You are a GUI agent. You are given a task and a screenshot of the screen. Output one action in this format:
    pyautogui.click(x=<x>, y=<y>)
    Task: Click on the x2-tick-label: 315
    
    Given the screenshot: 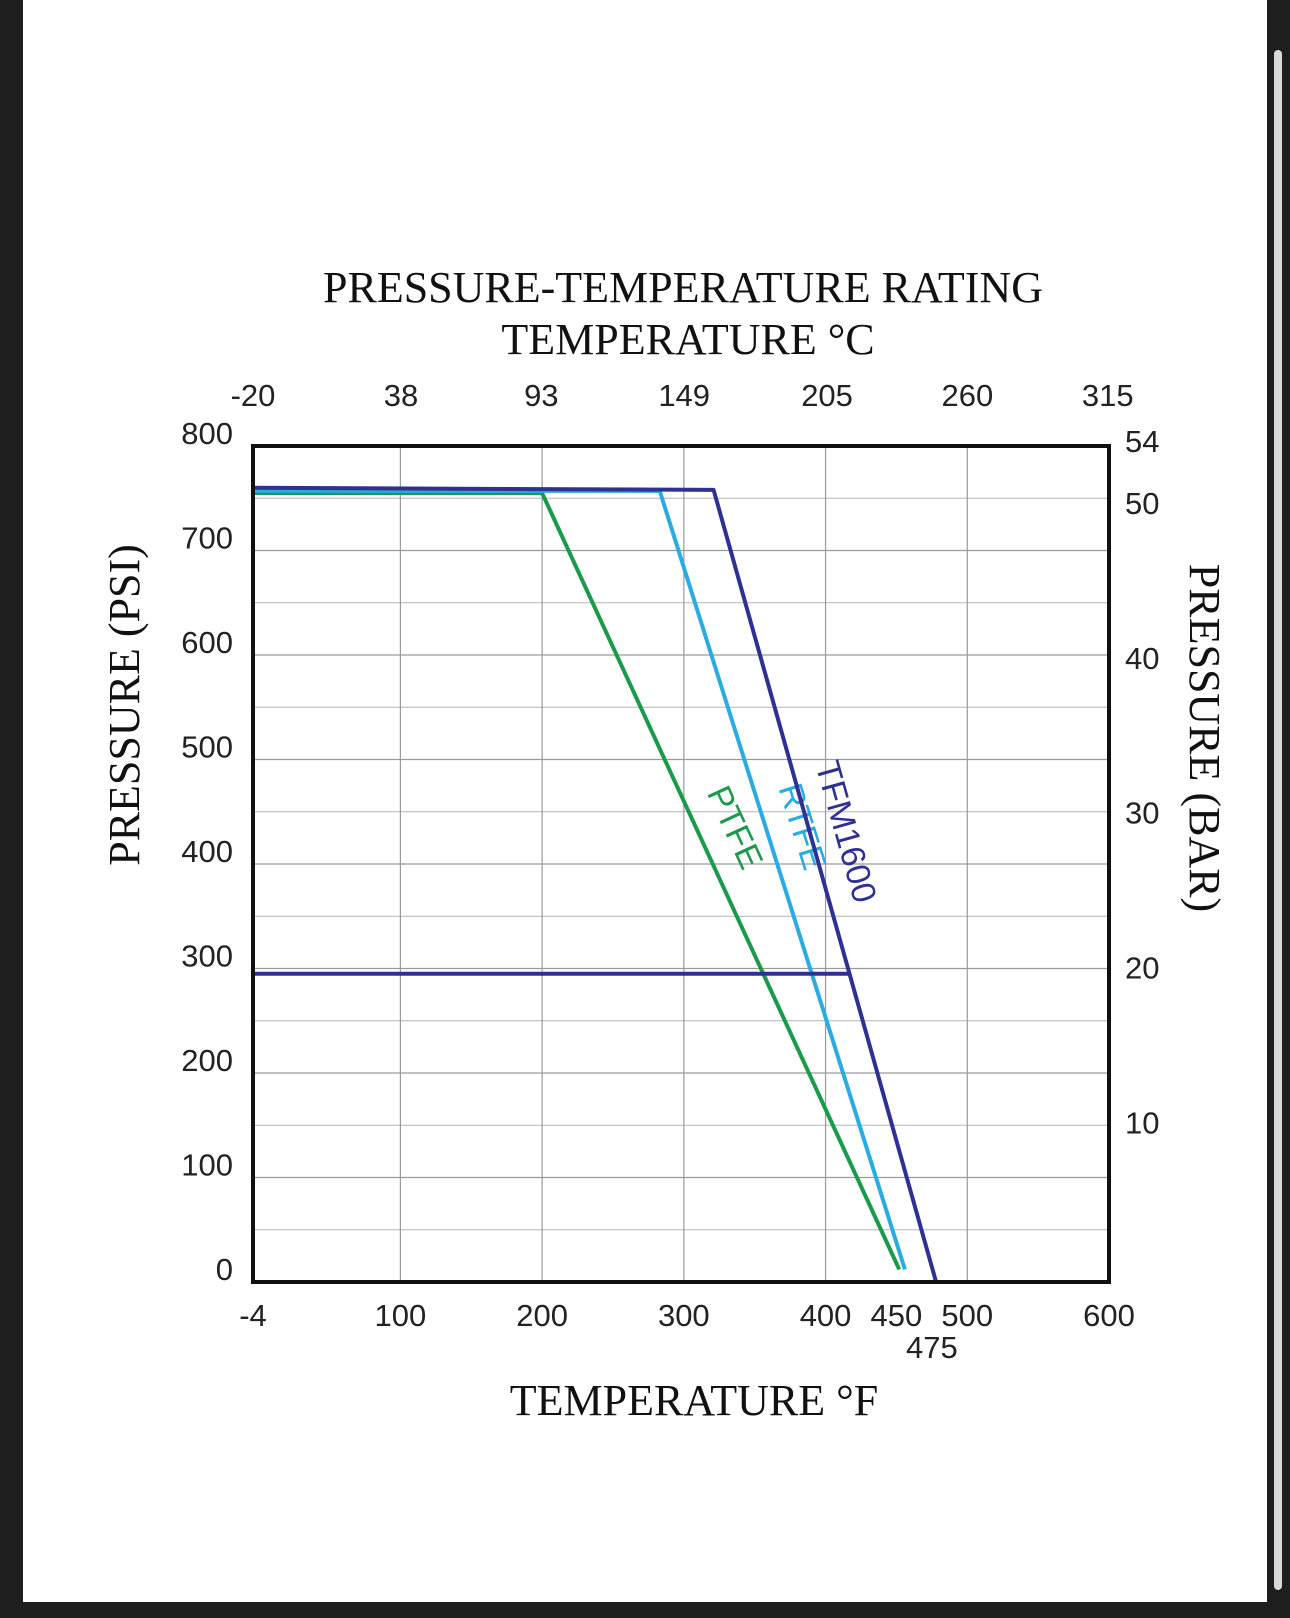 What is the action you would take?
    pyautogui.click(x=1108, y=395)
    